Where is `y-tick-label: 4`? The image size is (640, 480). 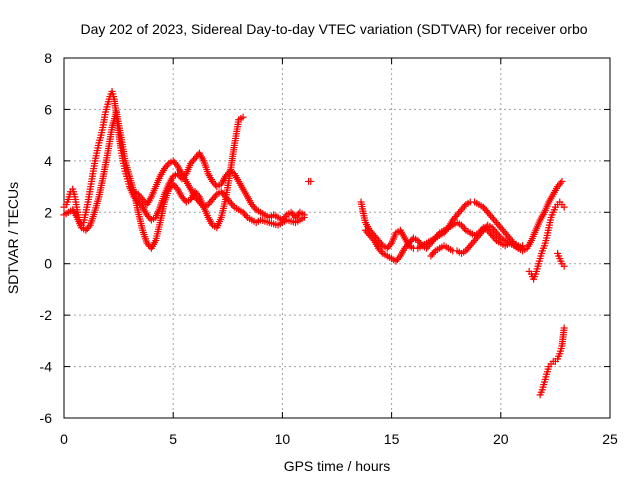
y-tick-label: 4 is located at coordinates (48, 161).